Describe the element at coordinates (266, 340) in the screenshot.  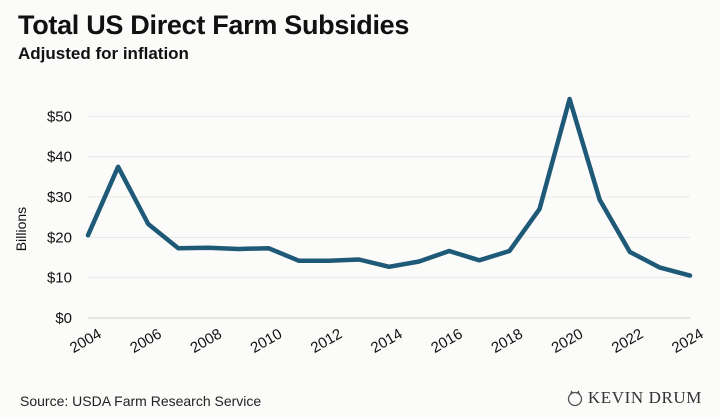
I see `x-tick-label: 2010` at that location.